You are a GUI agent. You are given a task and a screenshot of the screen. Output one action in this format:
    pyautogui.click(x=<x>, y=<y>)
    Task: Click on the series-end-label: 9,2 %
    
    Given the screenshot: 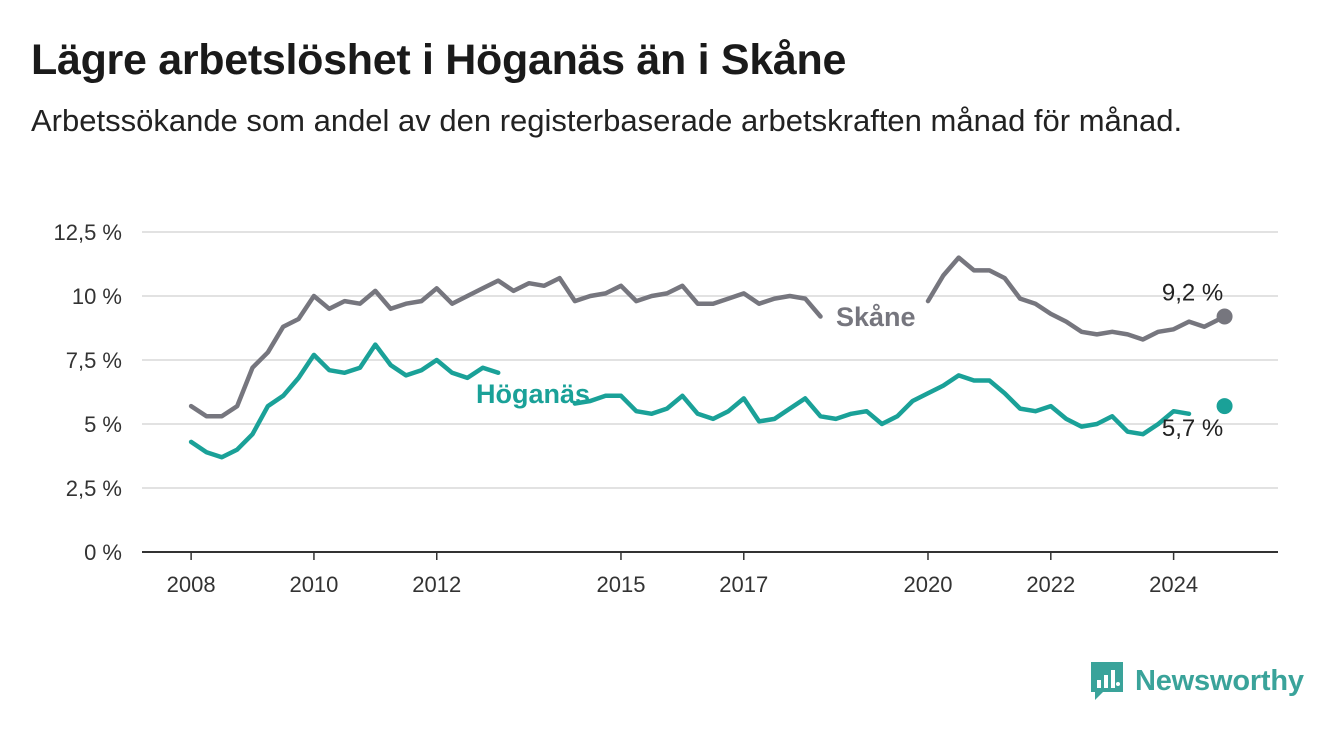 What is the action you would take?
    pyautogui.click(x=1192, y=292)
    